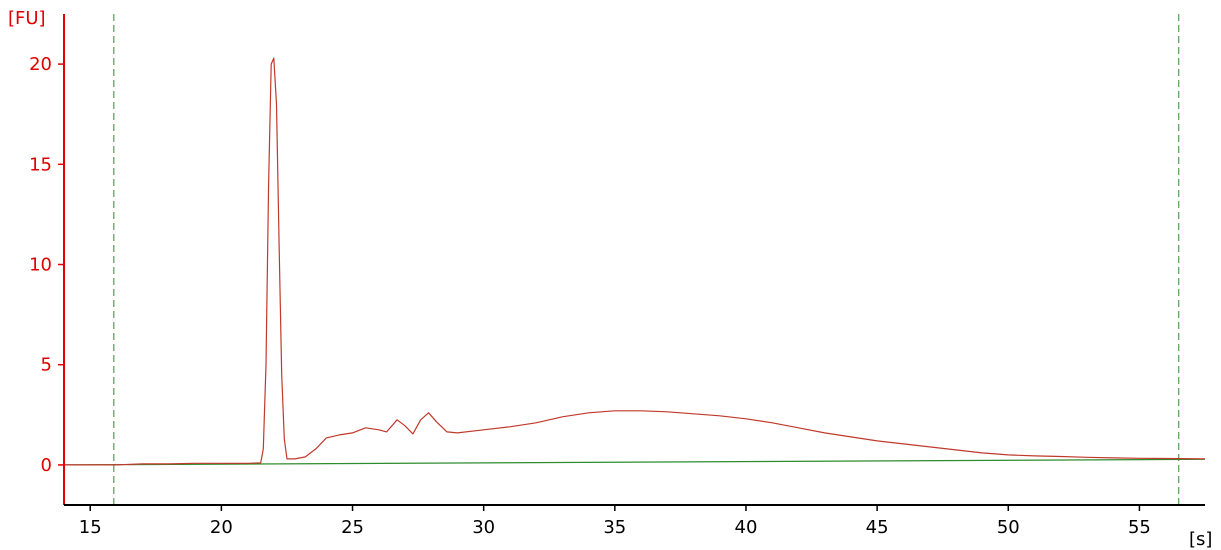 This screenshot has width=1221, height=550. I want to click on baseline-series, so click(634, 462).